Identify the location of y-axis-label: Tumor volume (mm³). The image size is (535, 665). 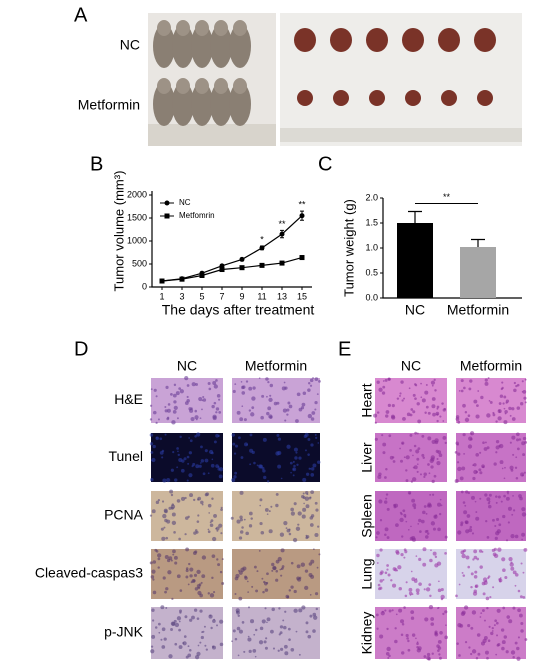
(118, 231).